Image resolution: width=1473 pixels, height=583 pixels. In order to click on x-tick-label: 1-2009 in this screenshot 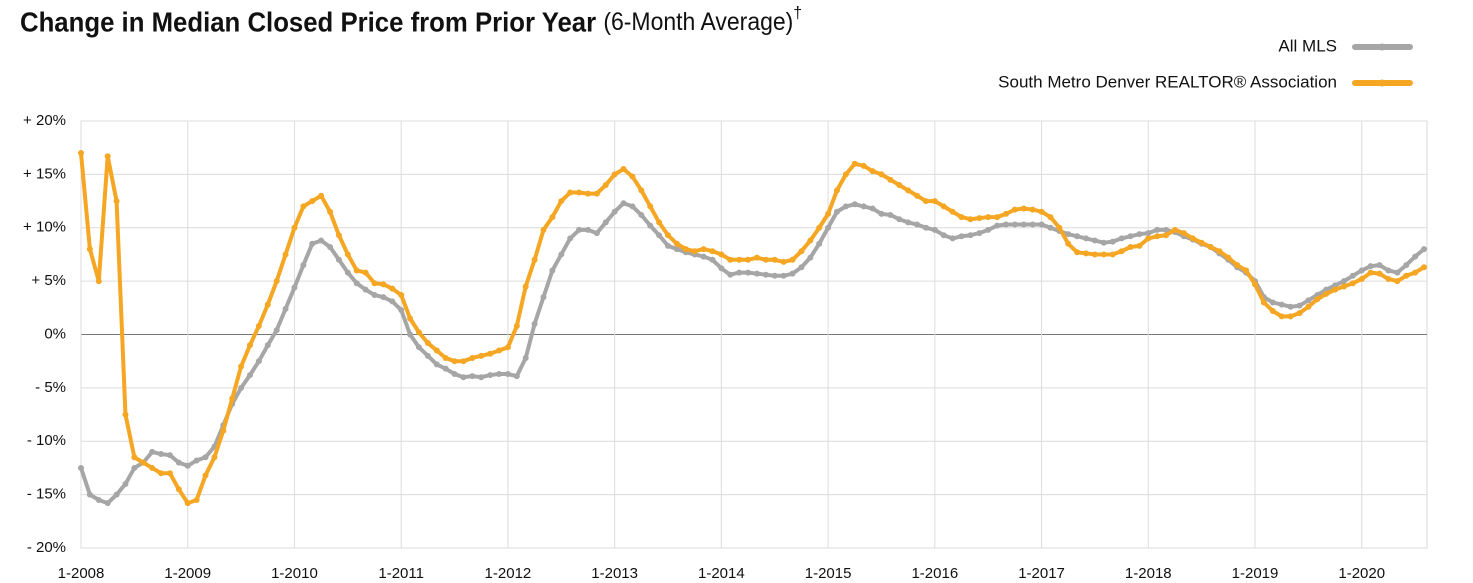, I will do `click(187, 573)`.